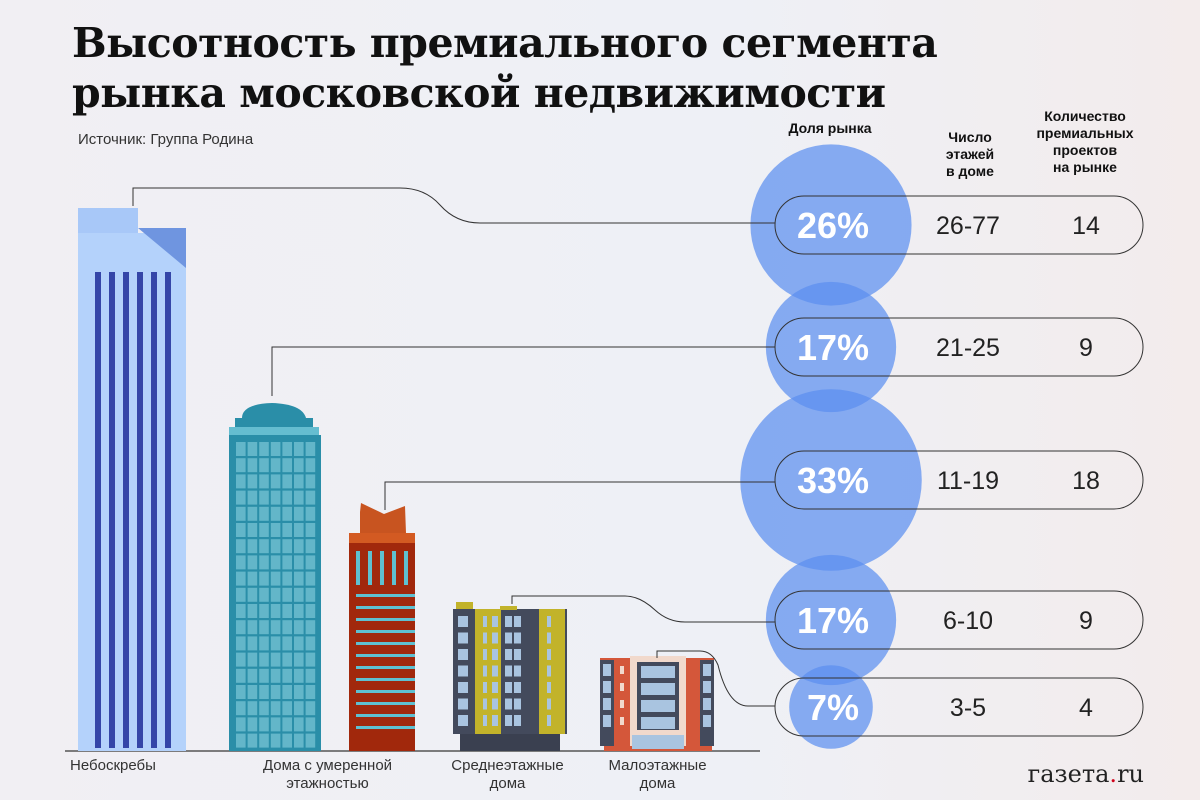  I want to click on floors-value: 6-10, so click(968, 621).